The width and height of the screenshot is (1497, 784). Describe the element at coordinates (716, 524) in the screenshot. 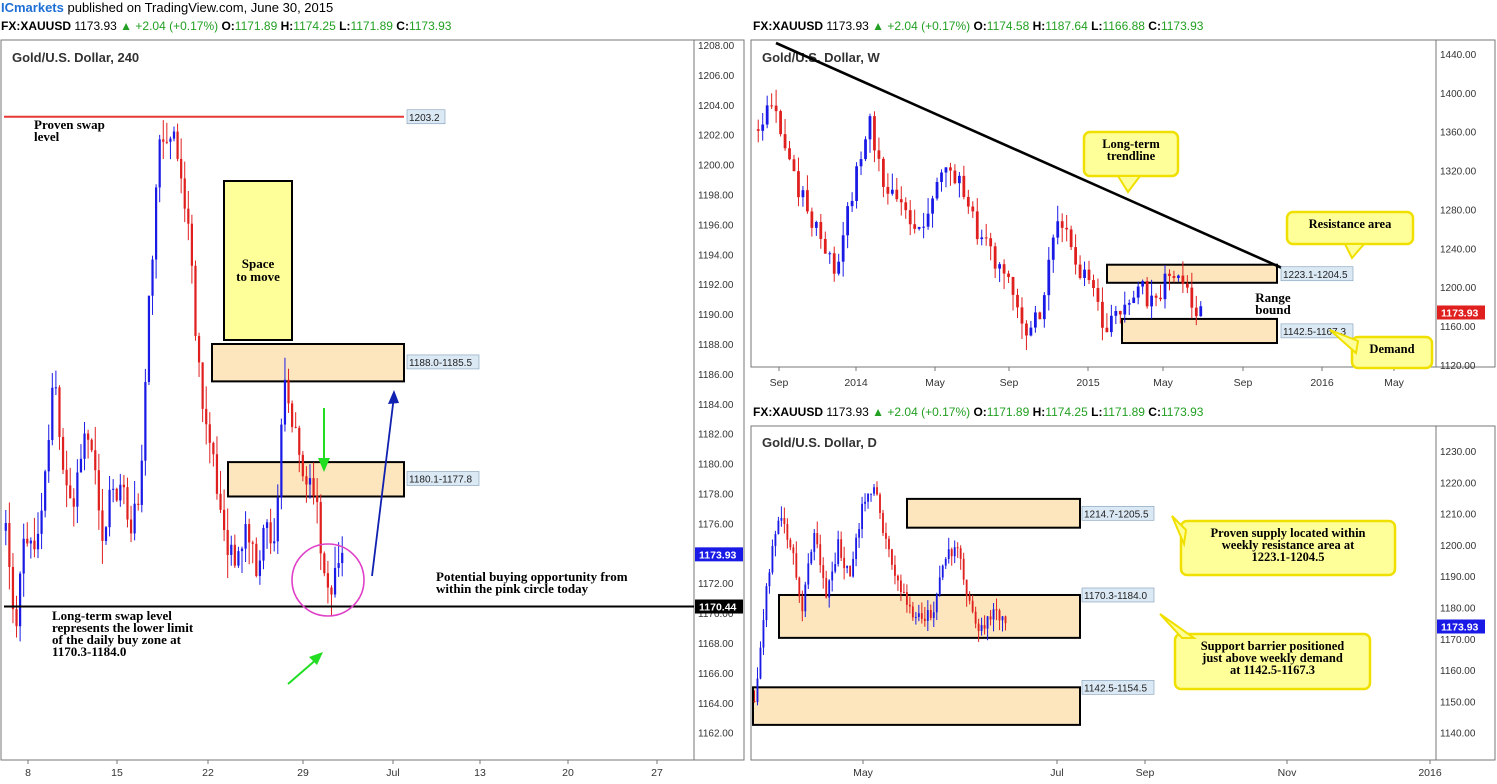

I see `0-y-tick-label: 1176.00` at that location.